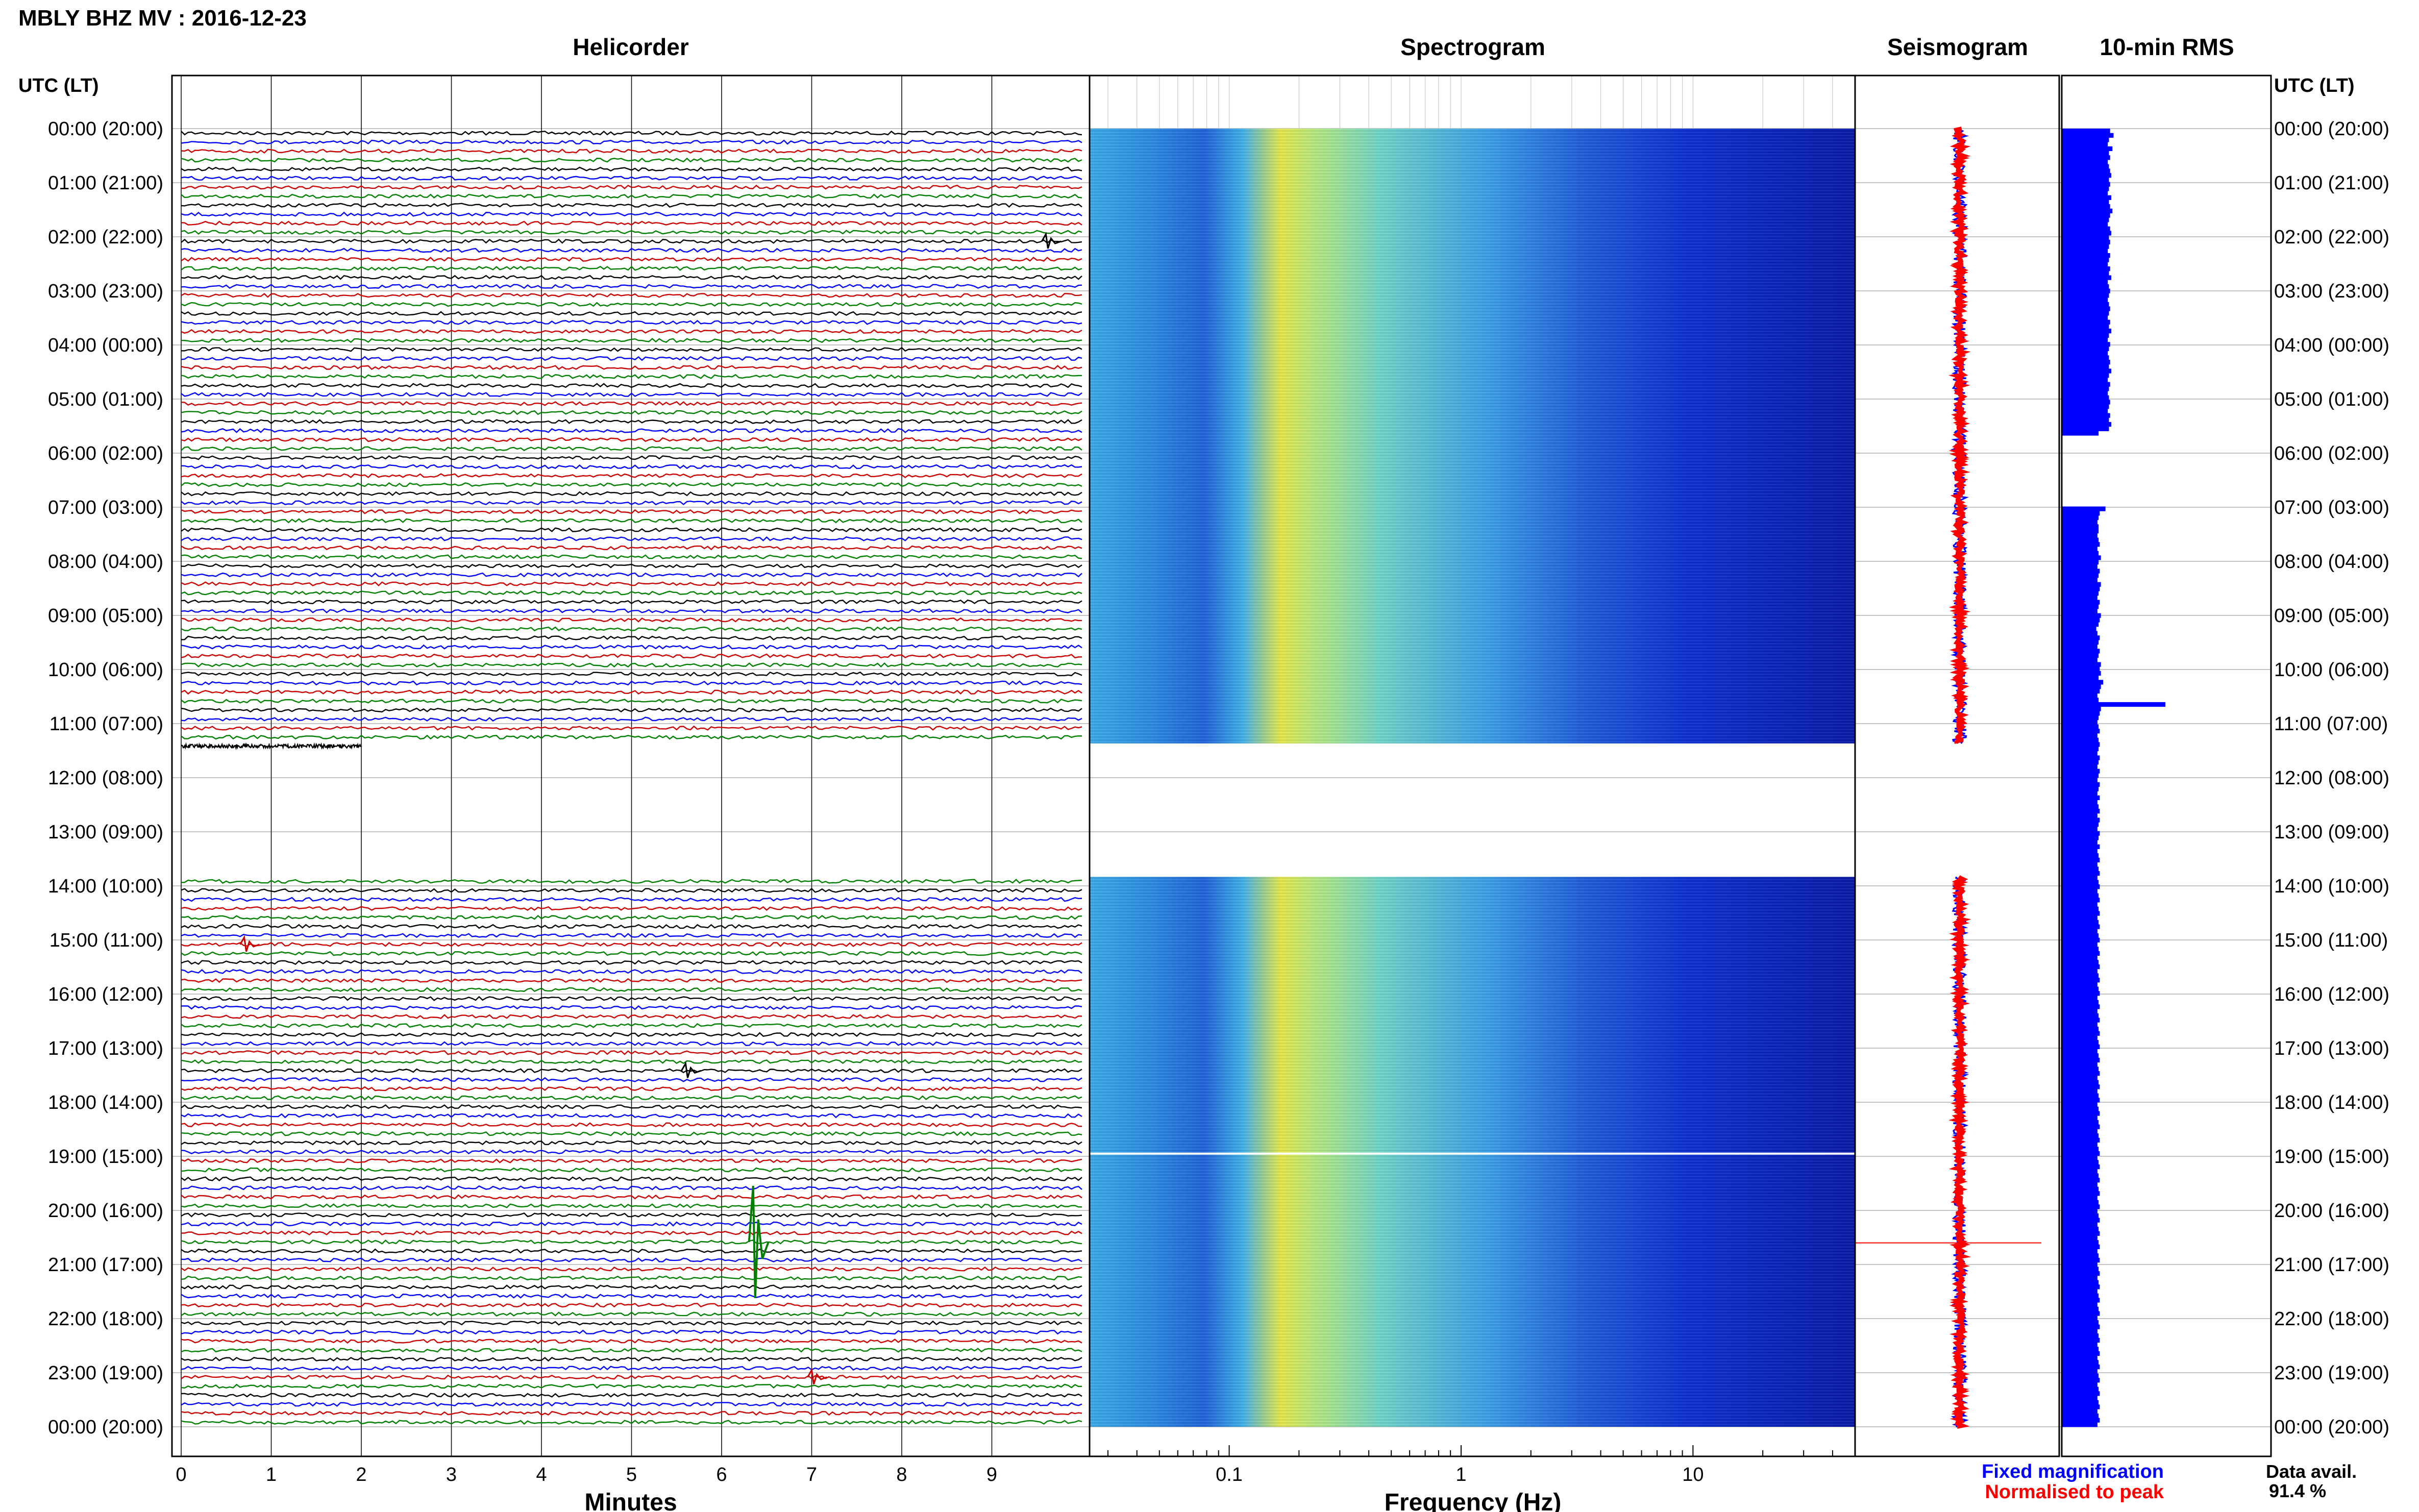  Describe the element at coordinates (2074, 1492) in the screenshot. I see `legend-normalised-to-peak: Normalised to peak` at that location.